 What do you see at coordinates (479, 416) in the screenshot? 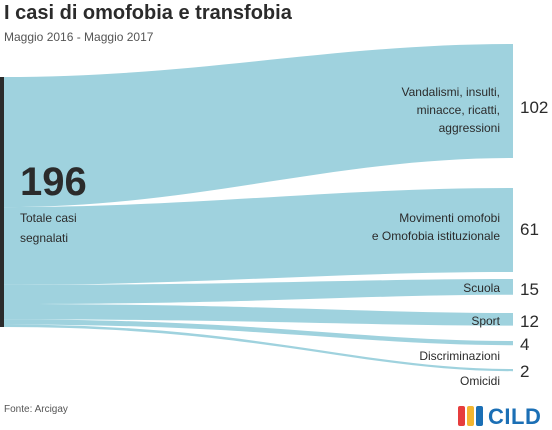
I see `logo-blue-bar` at bounding box center [479, 416].